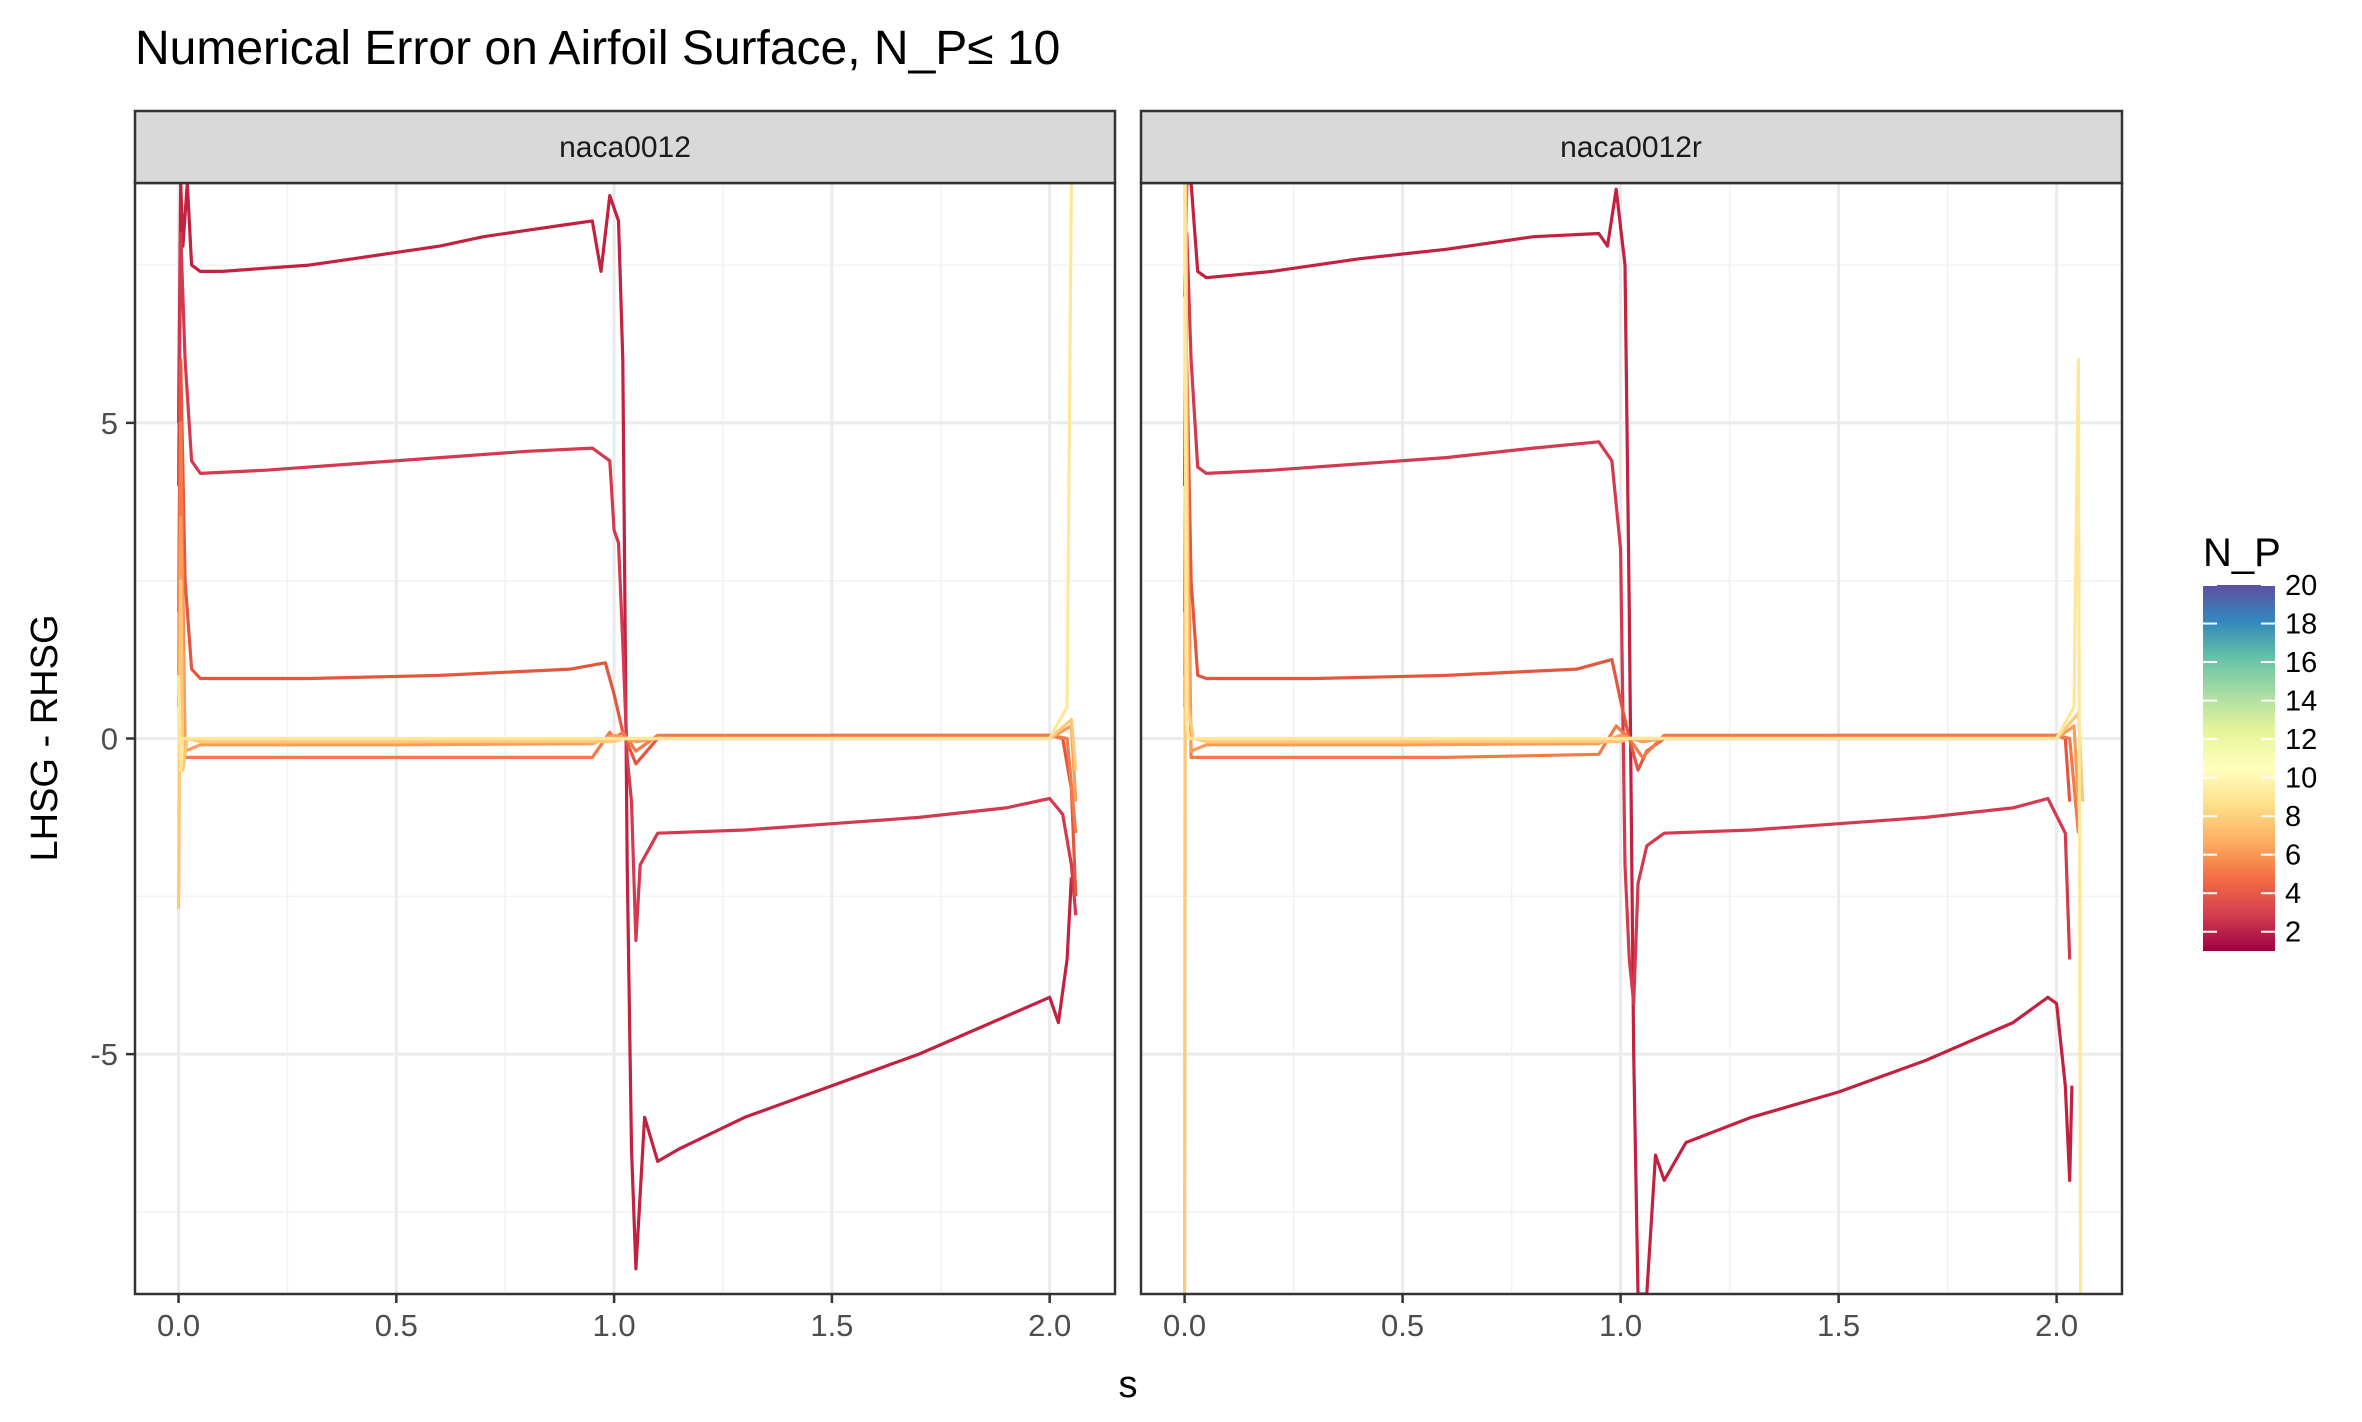  I want to click on colorbar-tick-label: 10, so click(2301, 779).